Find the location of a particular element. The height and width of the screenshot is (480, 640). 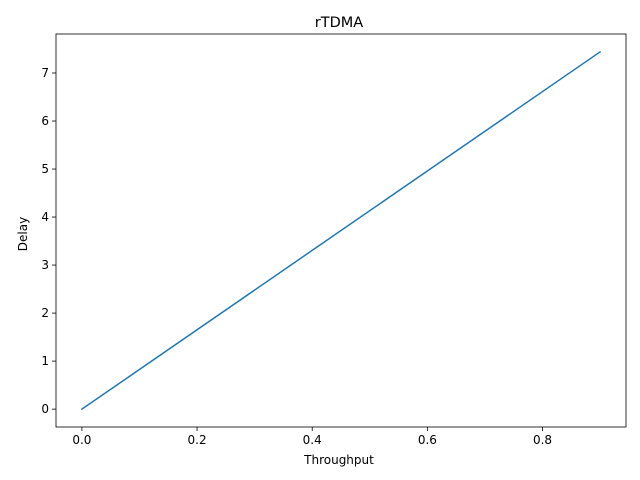

x-tick-label: 0.8 is located at coordinates (542, 440).